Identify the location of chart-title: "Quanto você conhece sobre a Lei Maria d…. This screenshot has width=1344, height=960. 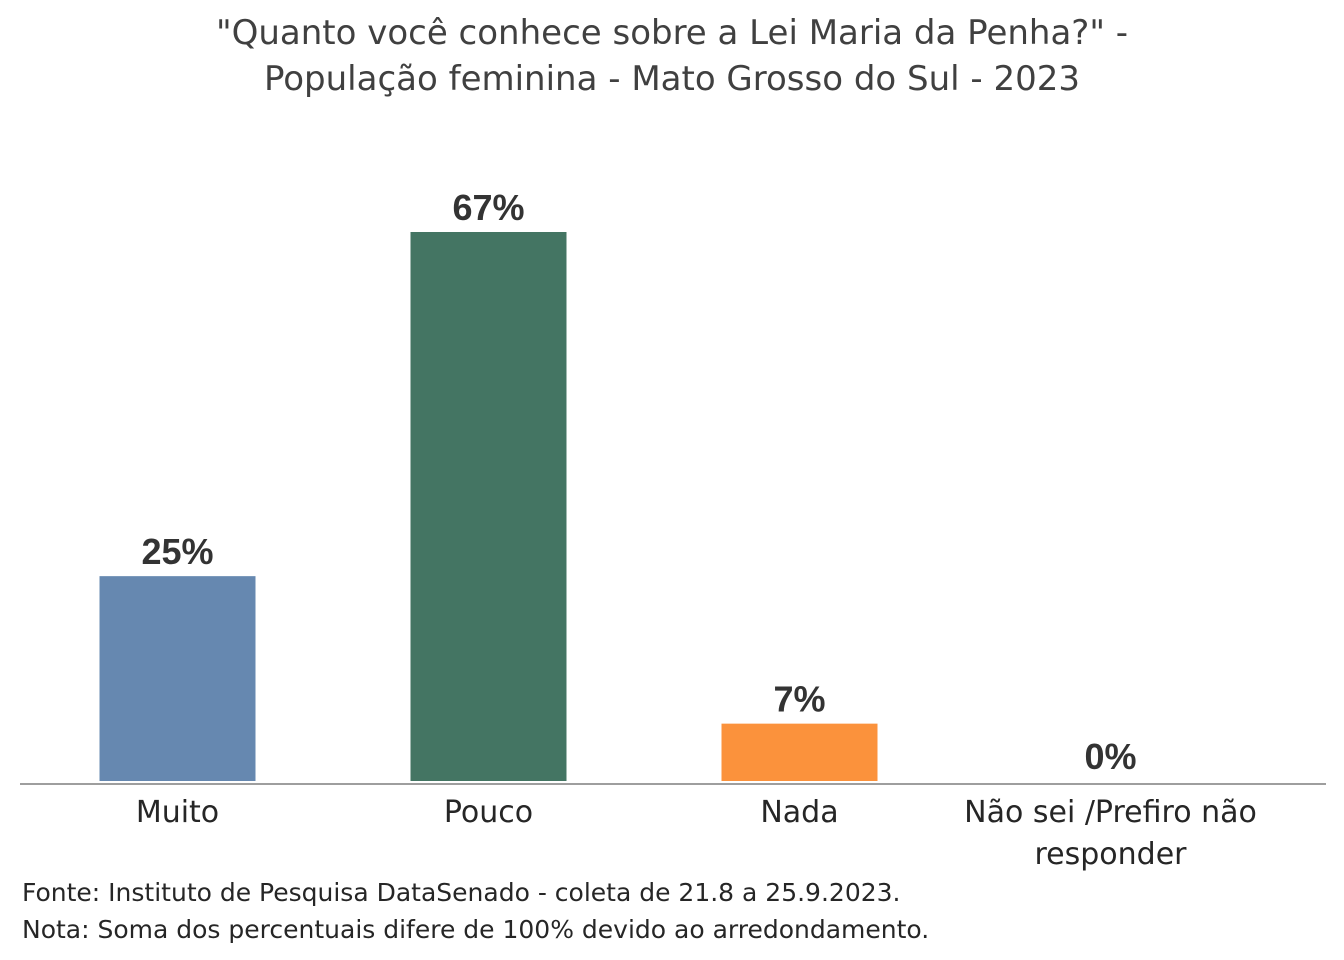
(672, 56).